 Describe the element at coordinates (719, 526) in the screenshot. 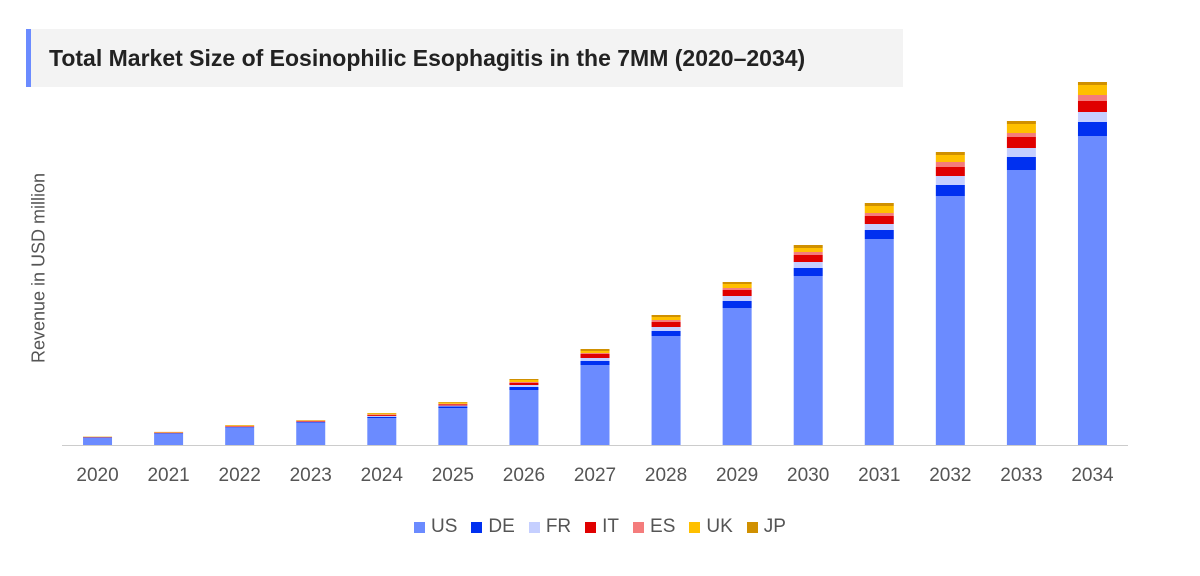

I see `legend-label: UK` at that location.